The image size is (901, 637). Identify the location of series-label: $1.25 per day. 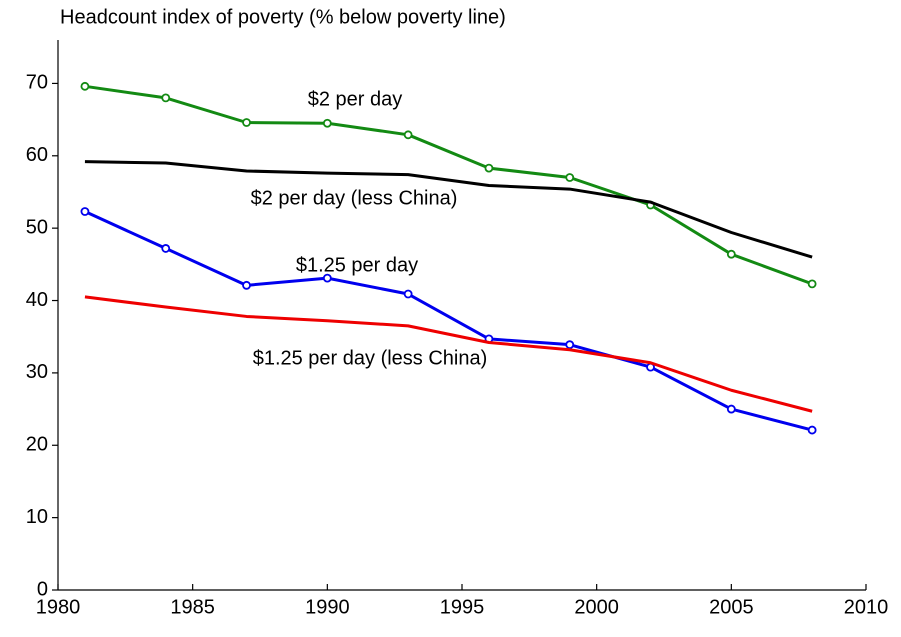
(357, 265).